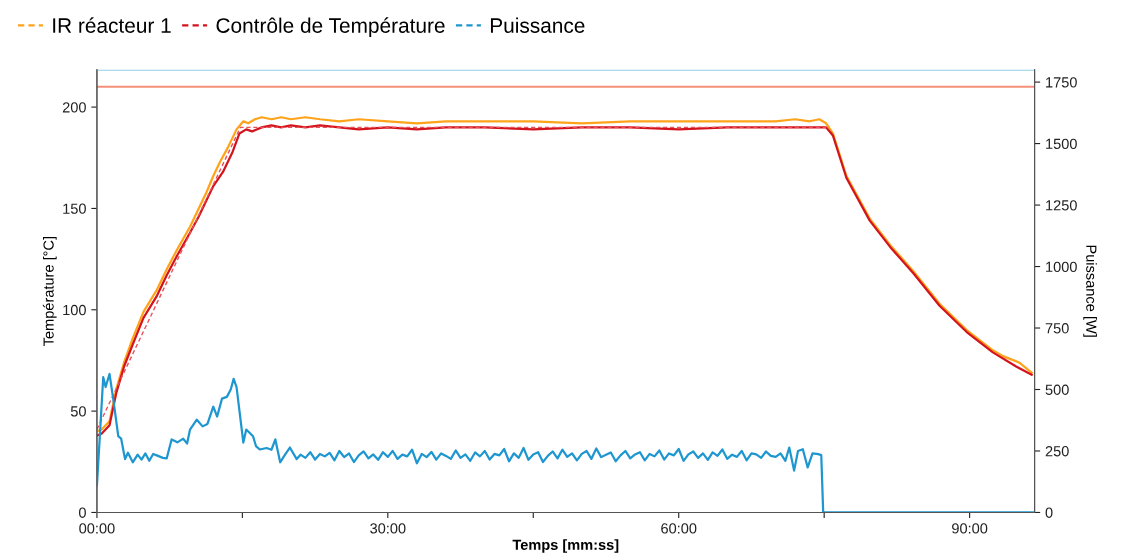 The height and width of the screenshot is (554, 1127). Describe the element at coordinates (78, 411) in the screenshot. I see `y-tick-label: 50` at that location.